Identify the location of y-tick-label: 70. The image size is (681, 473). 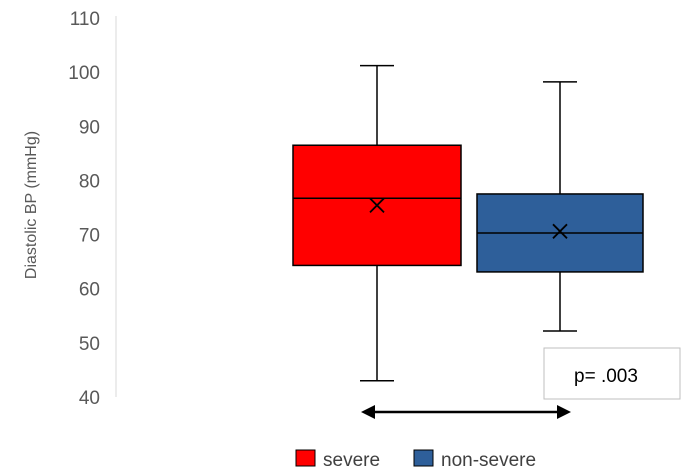
(89, 236).